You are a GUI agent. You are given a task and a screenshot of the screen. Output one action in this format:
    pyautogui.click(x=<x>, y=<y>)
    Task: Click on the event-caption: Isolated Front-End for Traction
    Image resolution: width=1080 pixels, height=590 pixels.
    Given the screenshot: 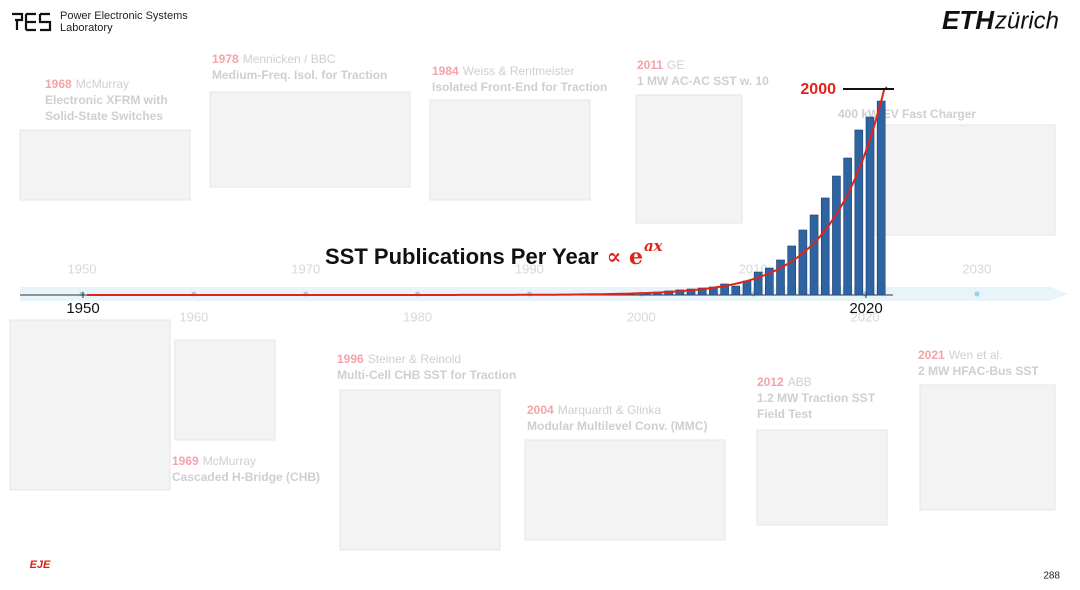 What is the action you would take?
    pyautogui.click(x=519, y=87)
    